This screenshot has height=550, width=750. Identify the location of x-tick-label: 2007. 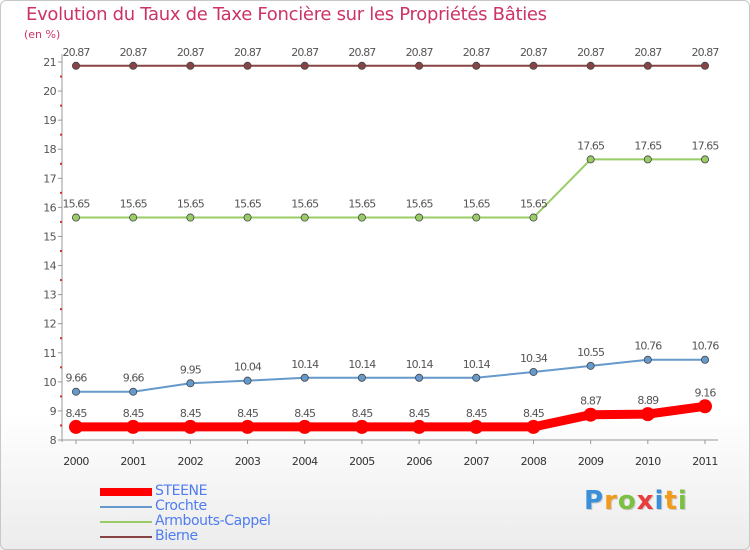
(476, 461).